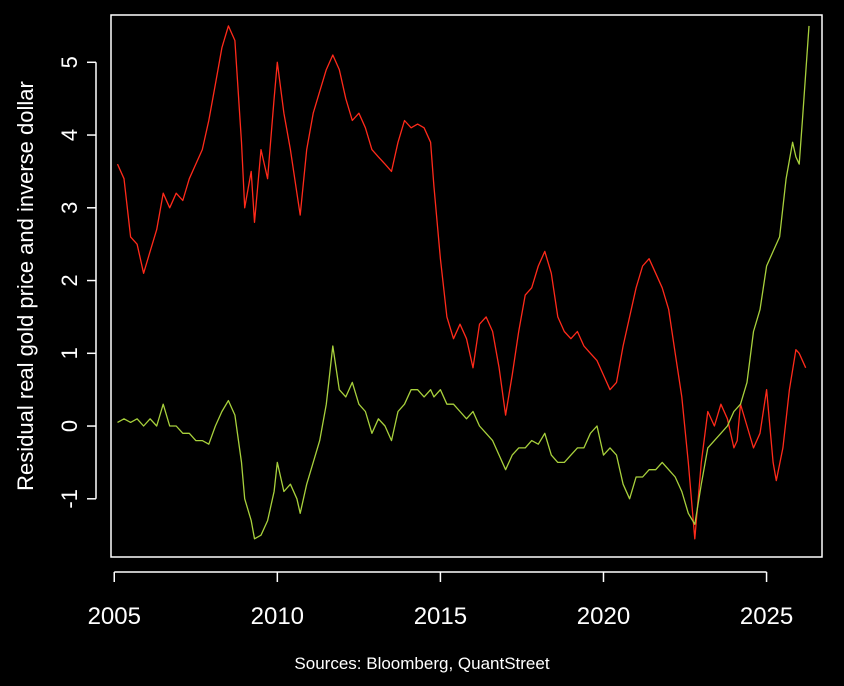 This screenshot has height=686, width=844. I want to click on y-tick-label: 2, so click(69, 280).